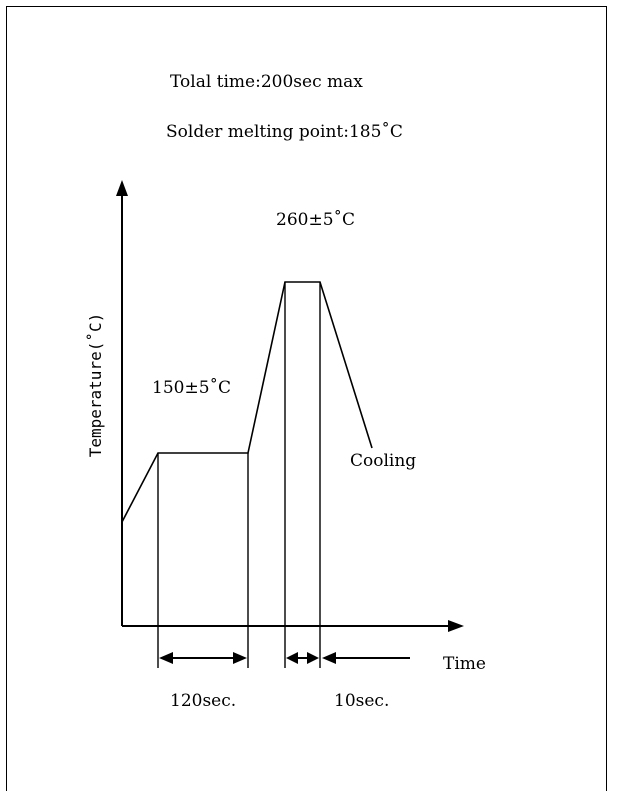 This screenshot has height=791, width=617. Describe the element at coordinates (292, 658) in the screenshot. I see `peak-arrow-left-head` at that location.